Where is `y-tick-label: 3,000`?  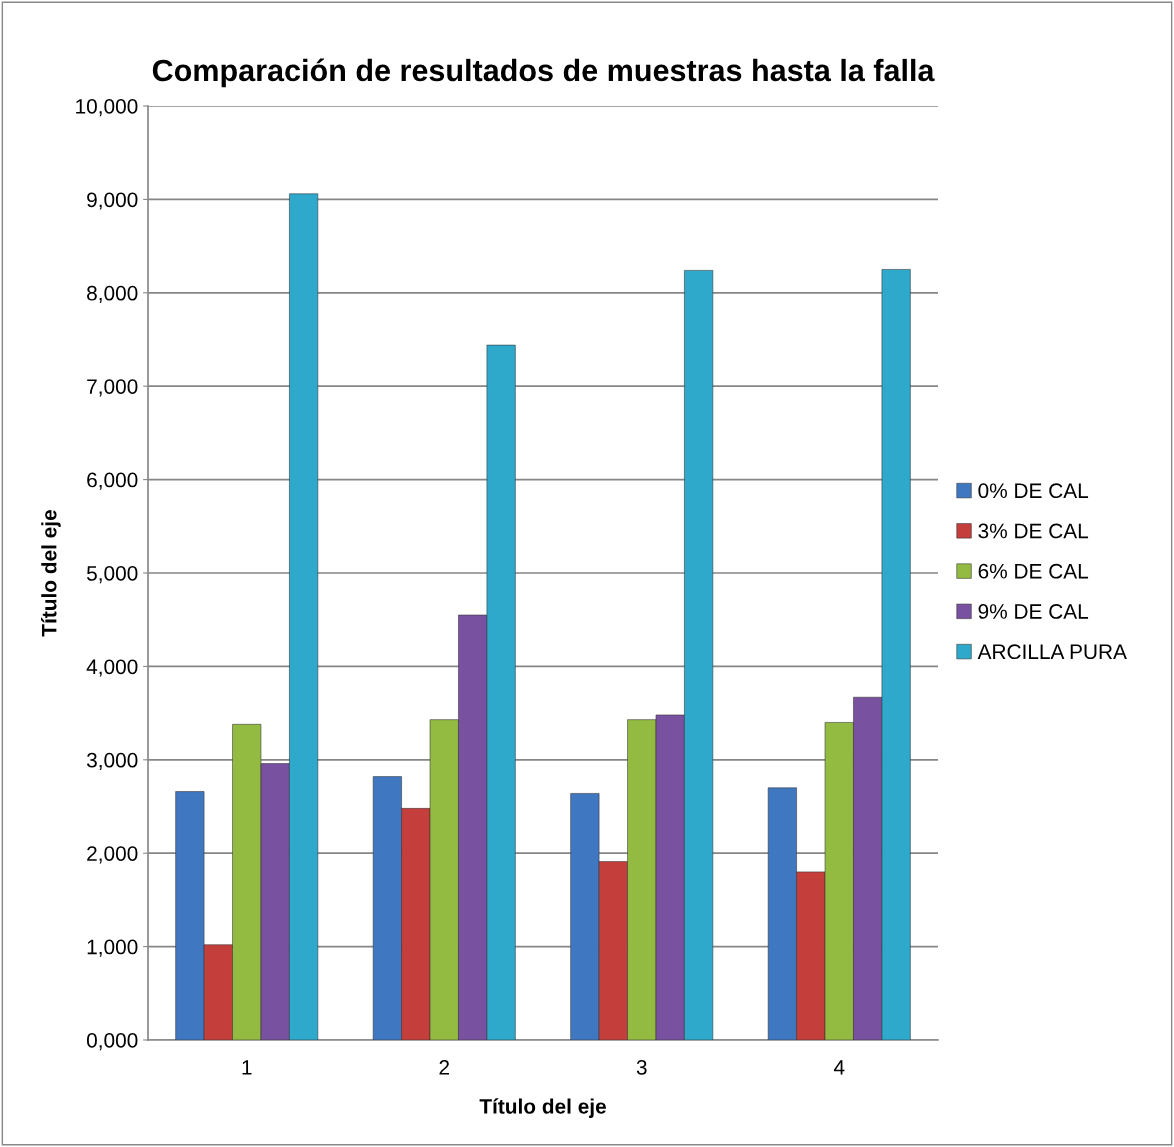
y-tick-label: 3,000 is located at coordinates (112, 761).